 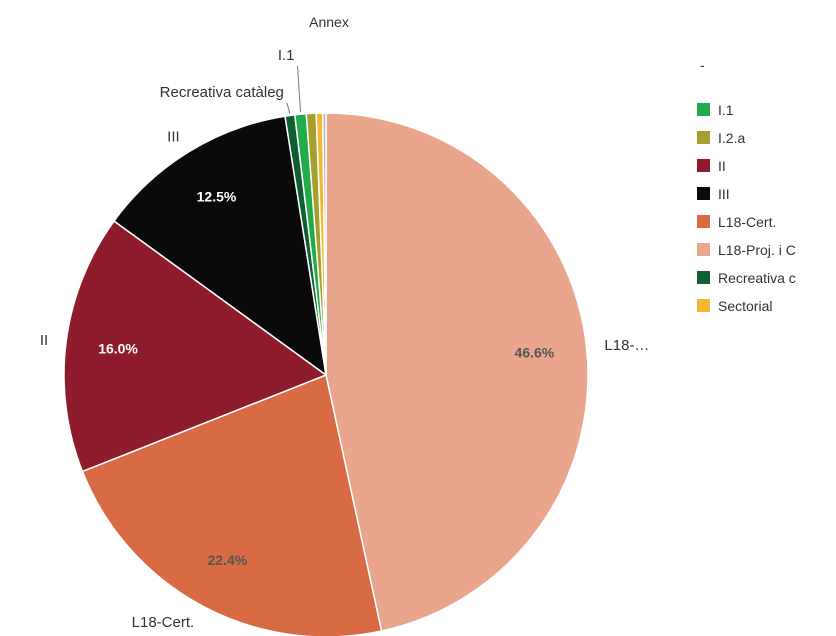 I want to click on legend-swatch-iii, so click(x=703, y=193).